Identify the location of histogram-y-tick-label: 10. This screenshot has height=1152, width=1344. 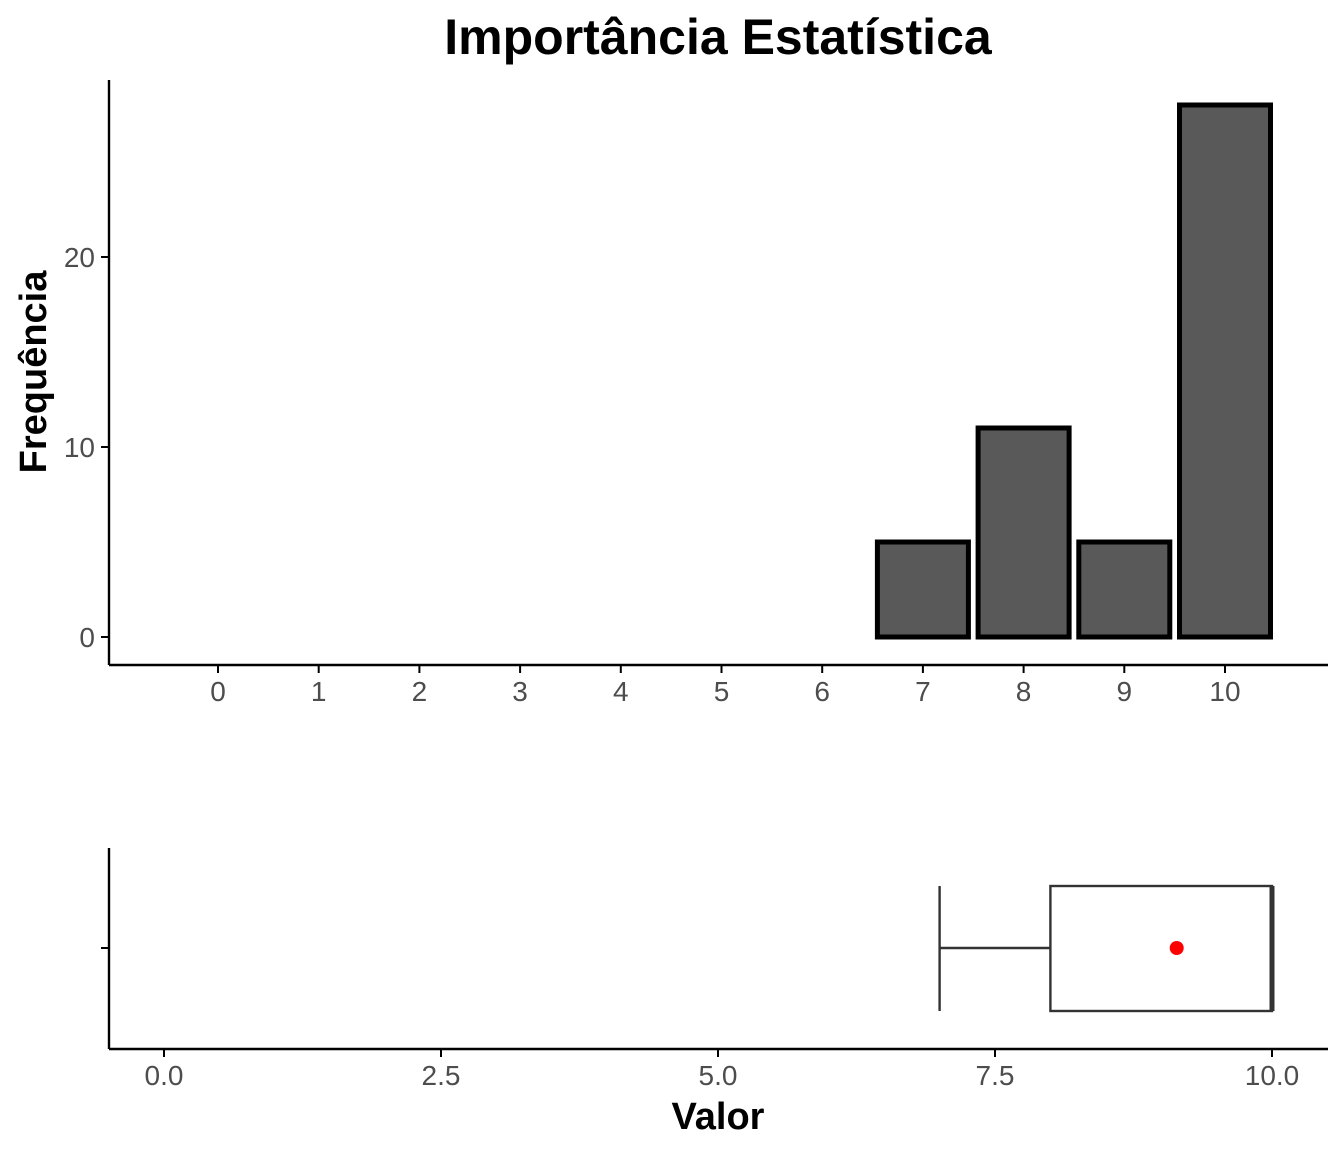
(79, 447).